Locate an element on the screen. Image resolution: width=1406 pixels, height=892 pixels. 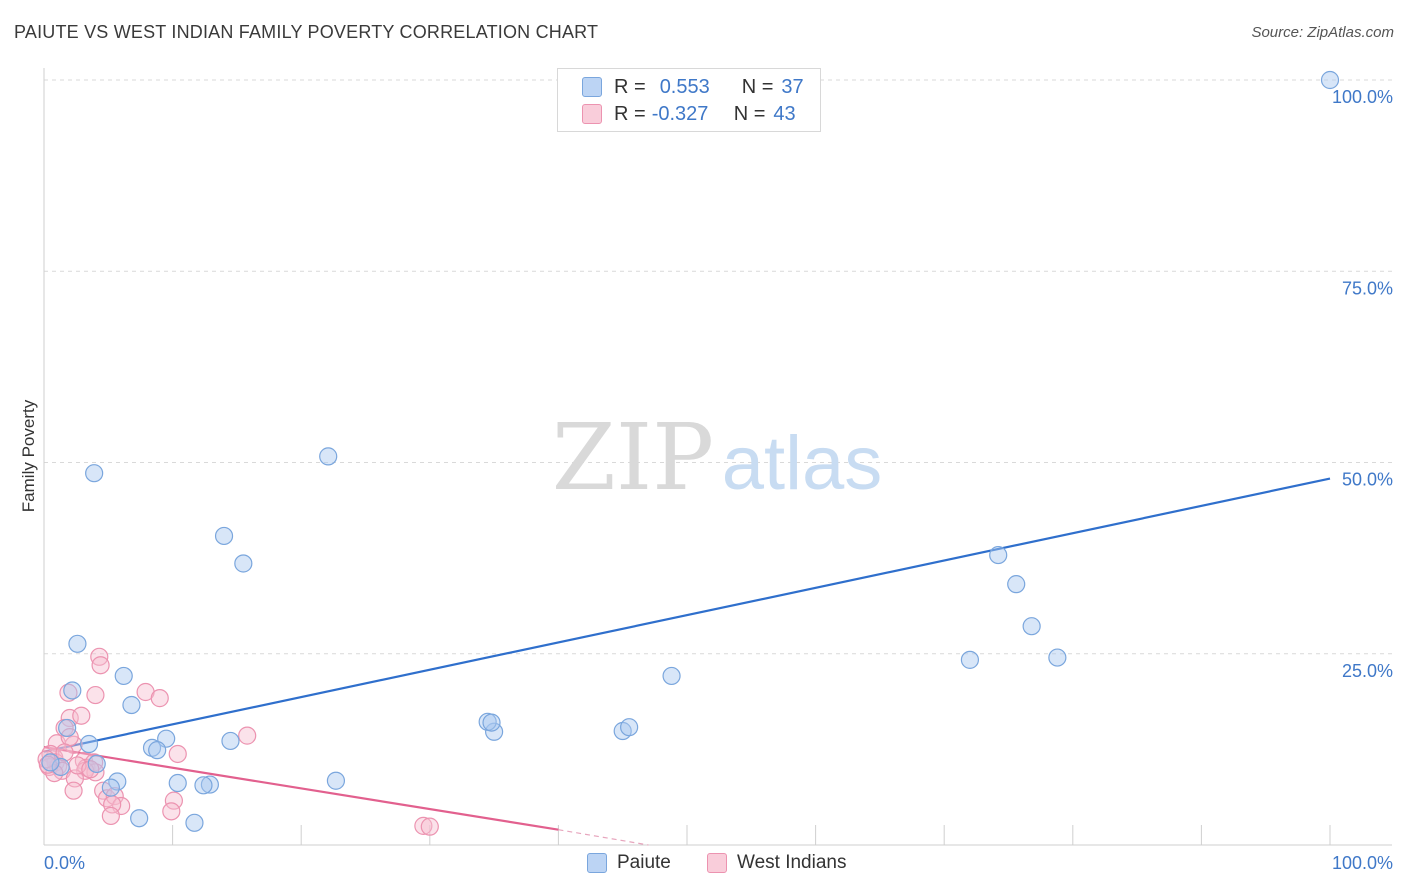
x-tick-label-max: 100.0% is located at coordinates (1362, 863).